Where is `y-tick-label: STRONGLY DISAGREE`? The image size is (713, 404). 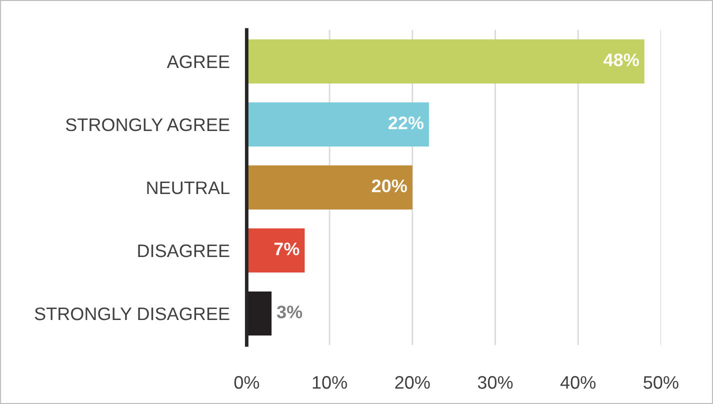 y-tick-label: STRONGLY DISAGREE is located at coordinates (132, 313).